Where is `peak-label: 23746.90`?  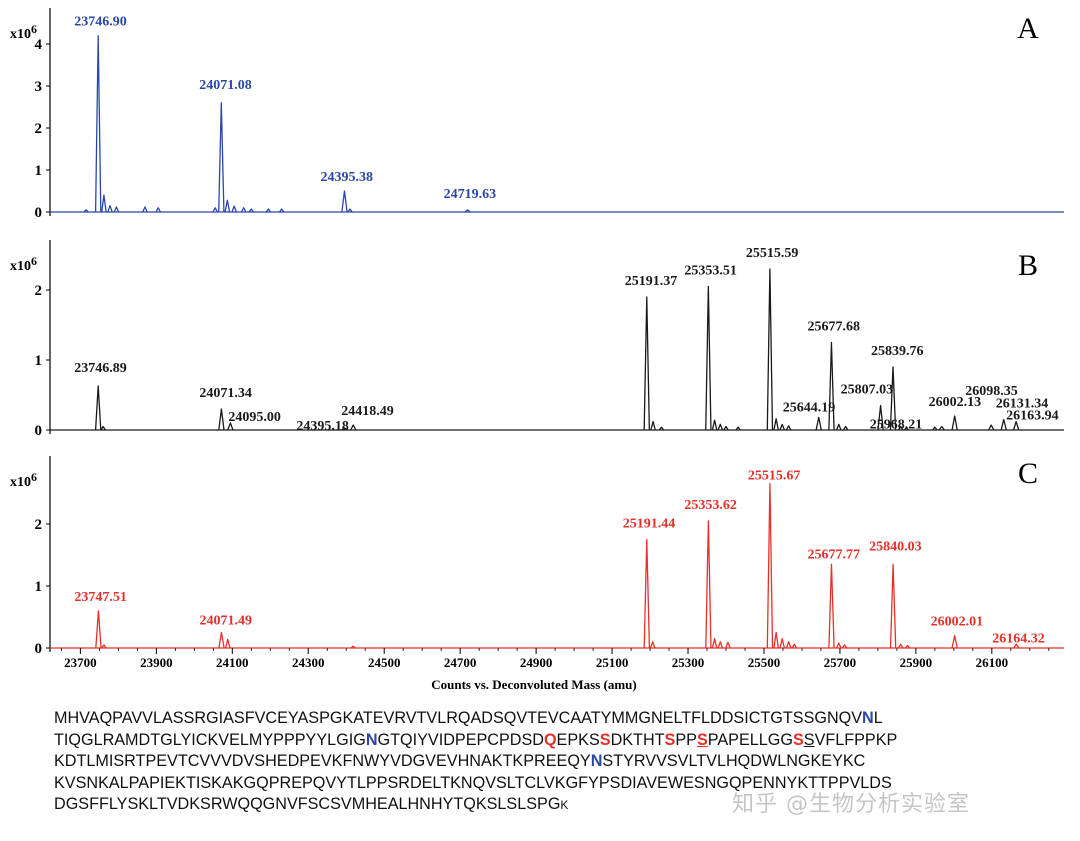 peak-label: 23746.90 is located at coordinates (100, 22).